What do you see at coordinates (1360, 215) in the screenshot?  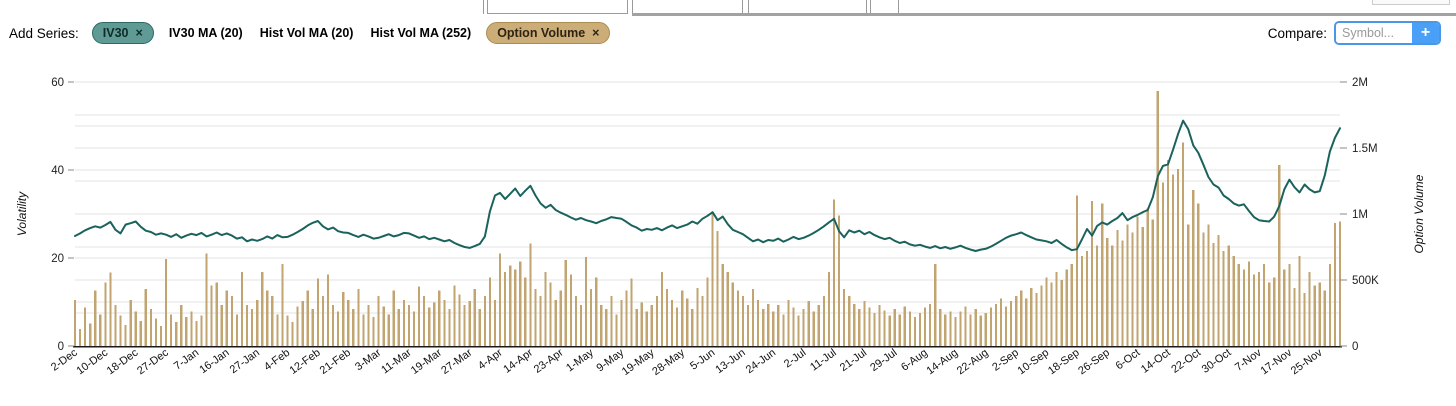 I see `right-tick-label: 1M` at bounding box center [1360, 215].